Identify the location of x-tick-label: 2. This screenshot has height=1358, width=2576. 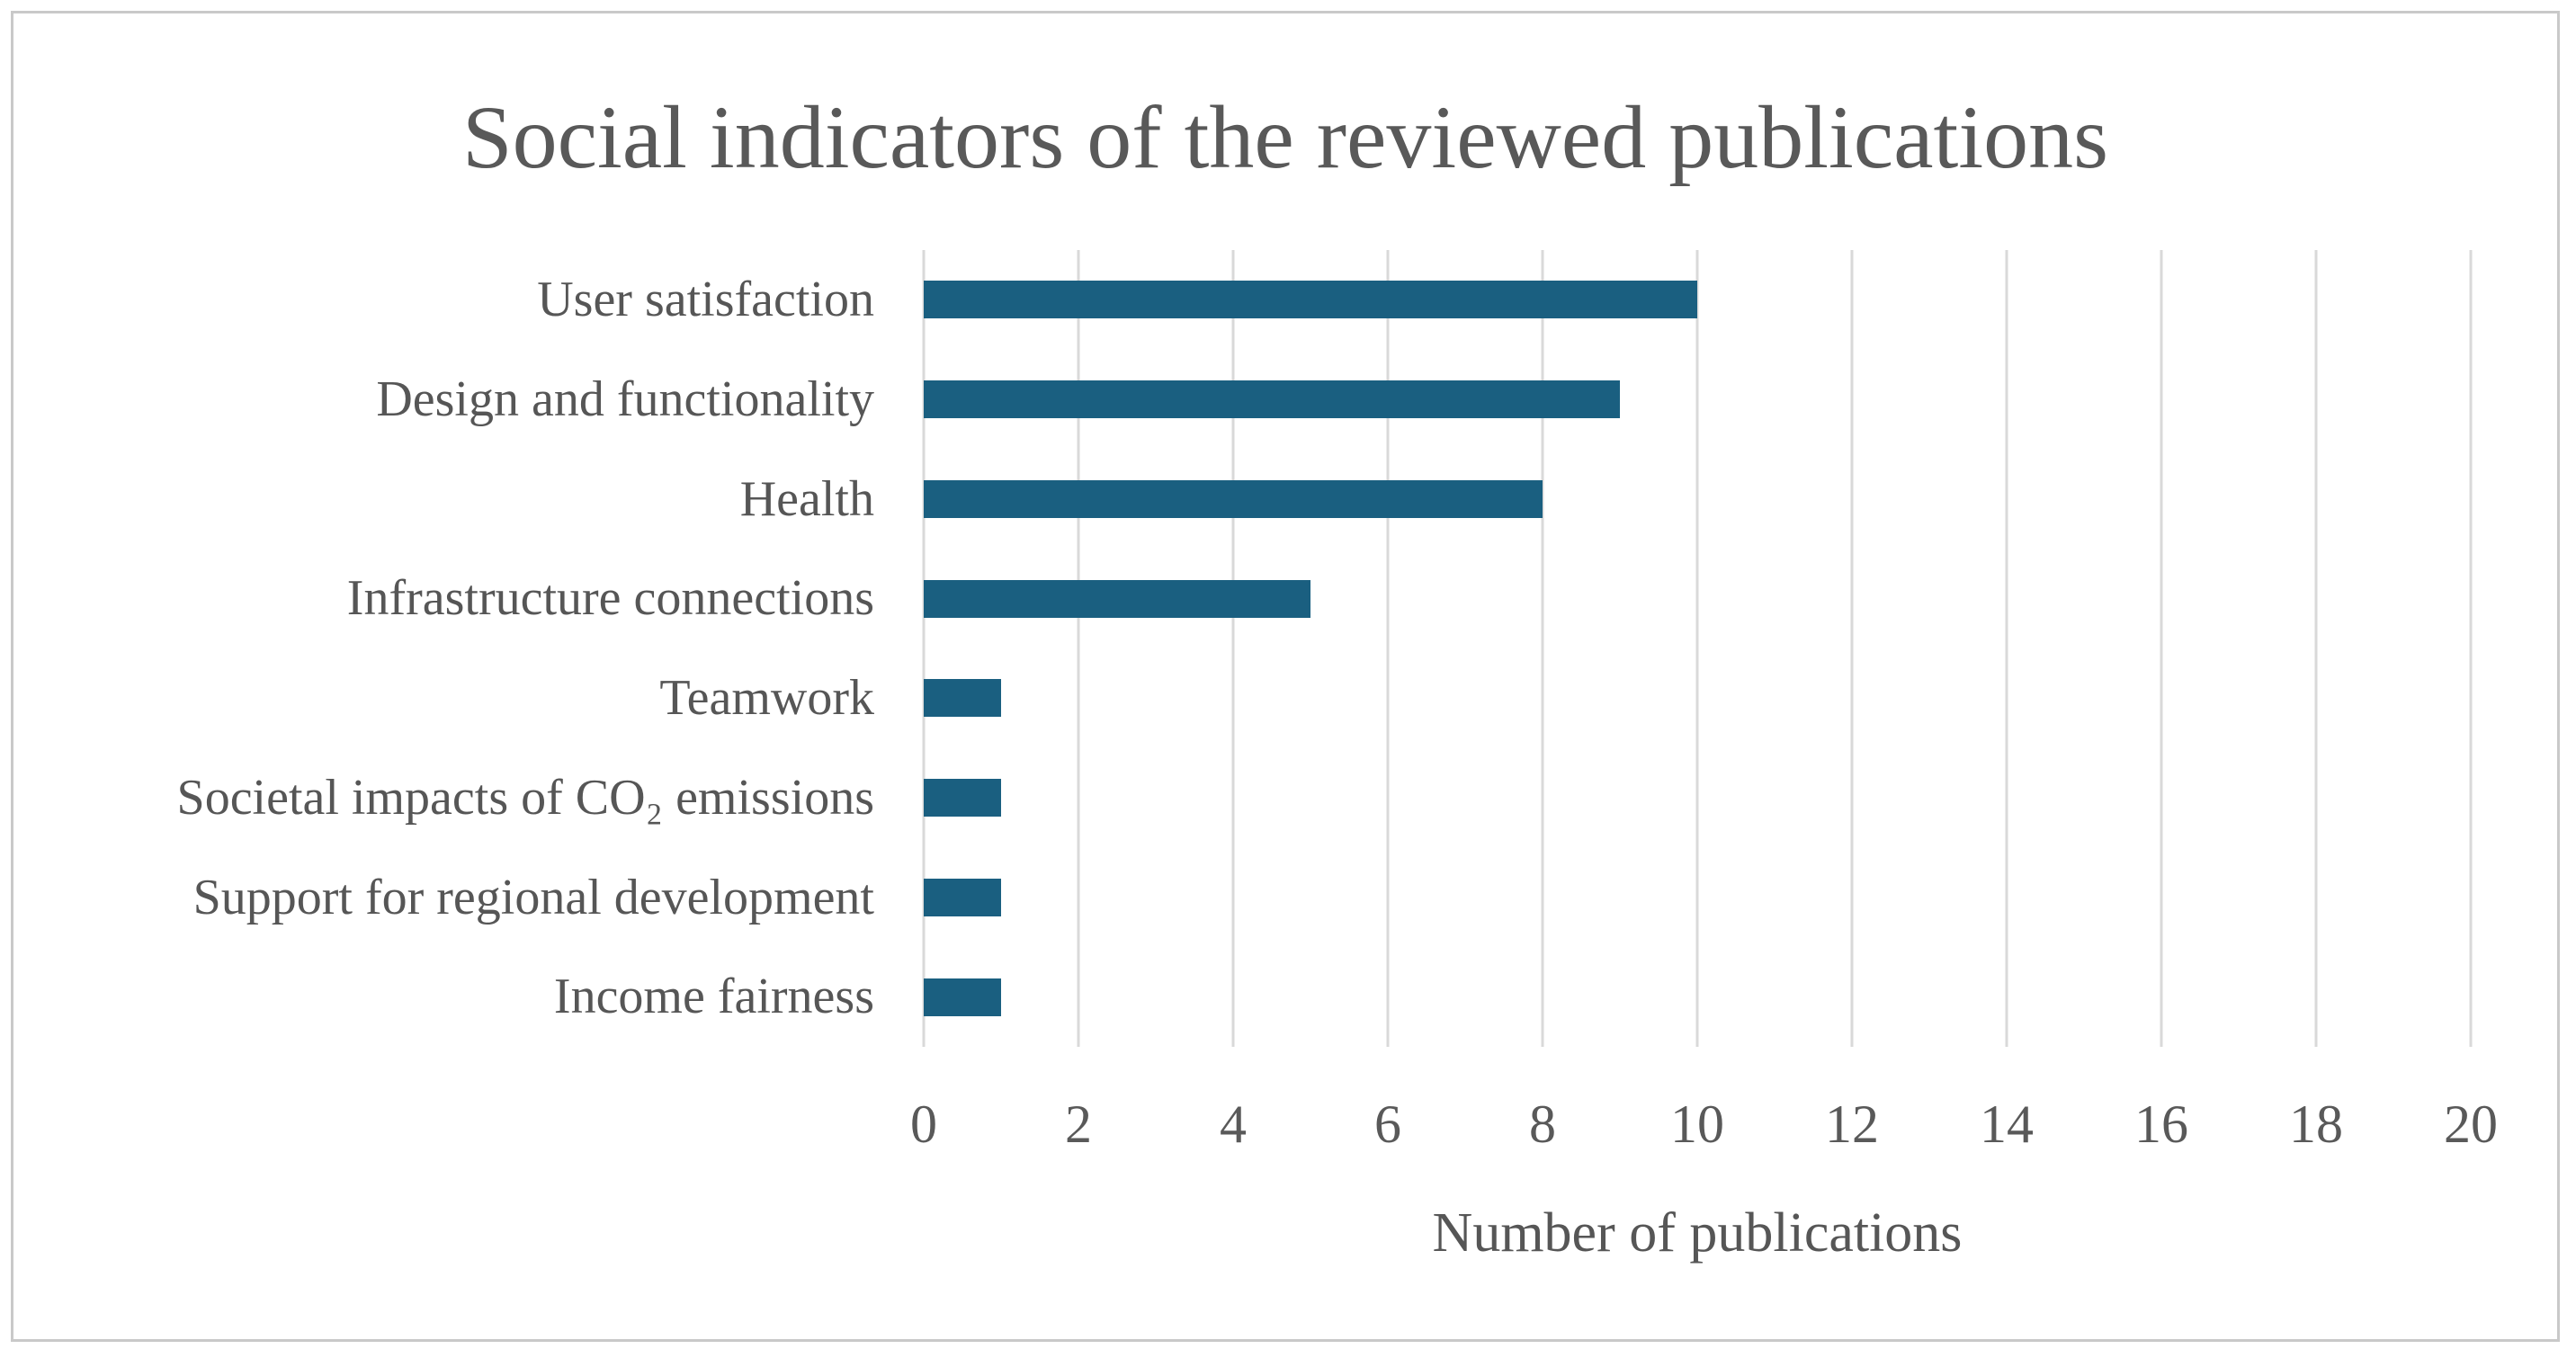
(1078, 1124).